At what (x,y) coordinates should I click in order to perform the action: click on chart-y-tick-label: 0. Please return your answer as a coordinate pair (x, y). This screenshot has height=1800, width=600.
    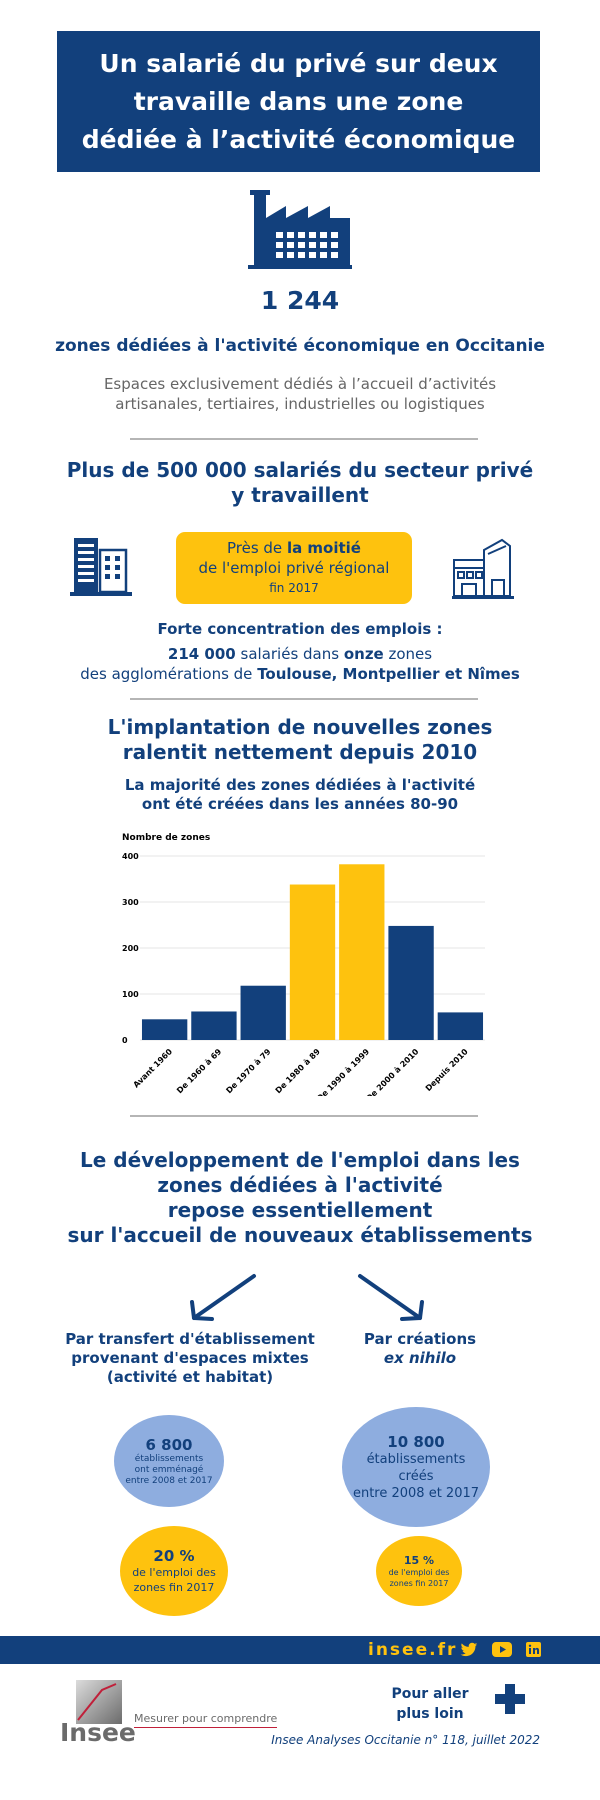
    Looking at the image, I should click on (125, 1040).